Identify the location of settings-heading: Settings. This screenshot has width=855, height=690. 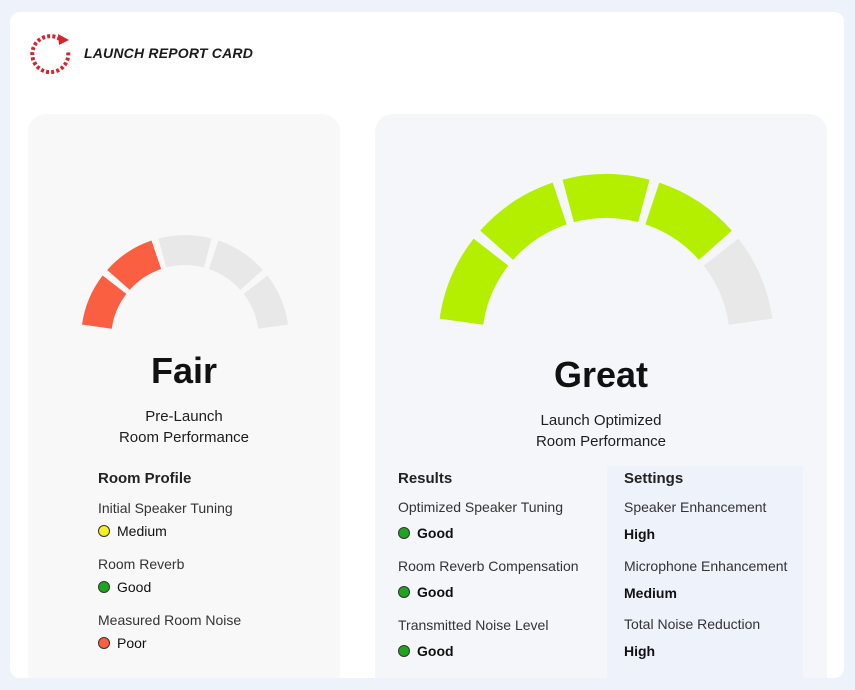
(654, 478).